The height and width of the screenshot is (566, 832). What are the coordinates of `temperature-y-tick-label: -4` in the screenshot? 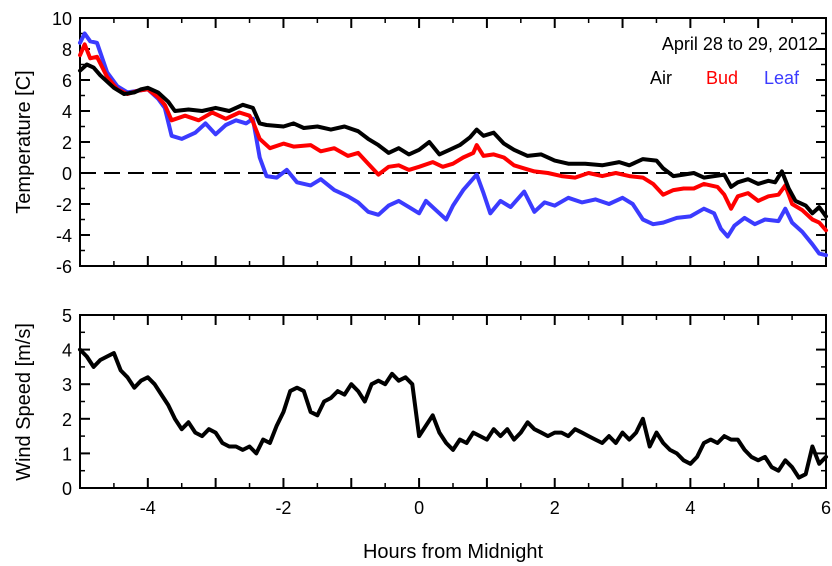 It's located at (64, 236).